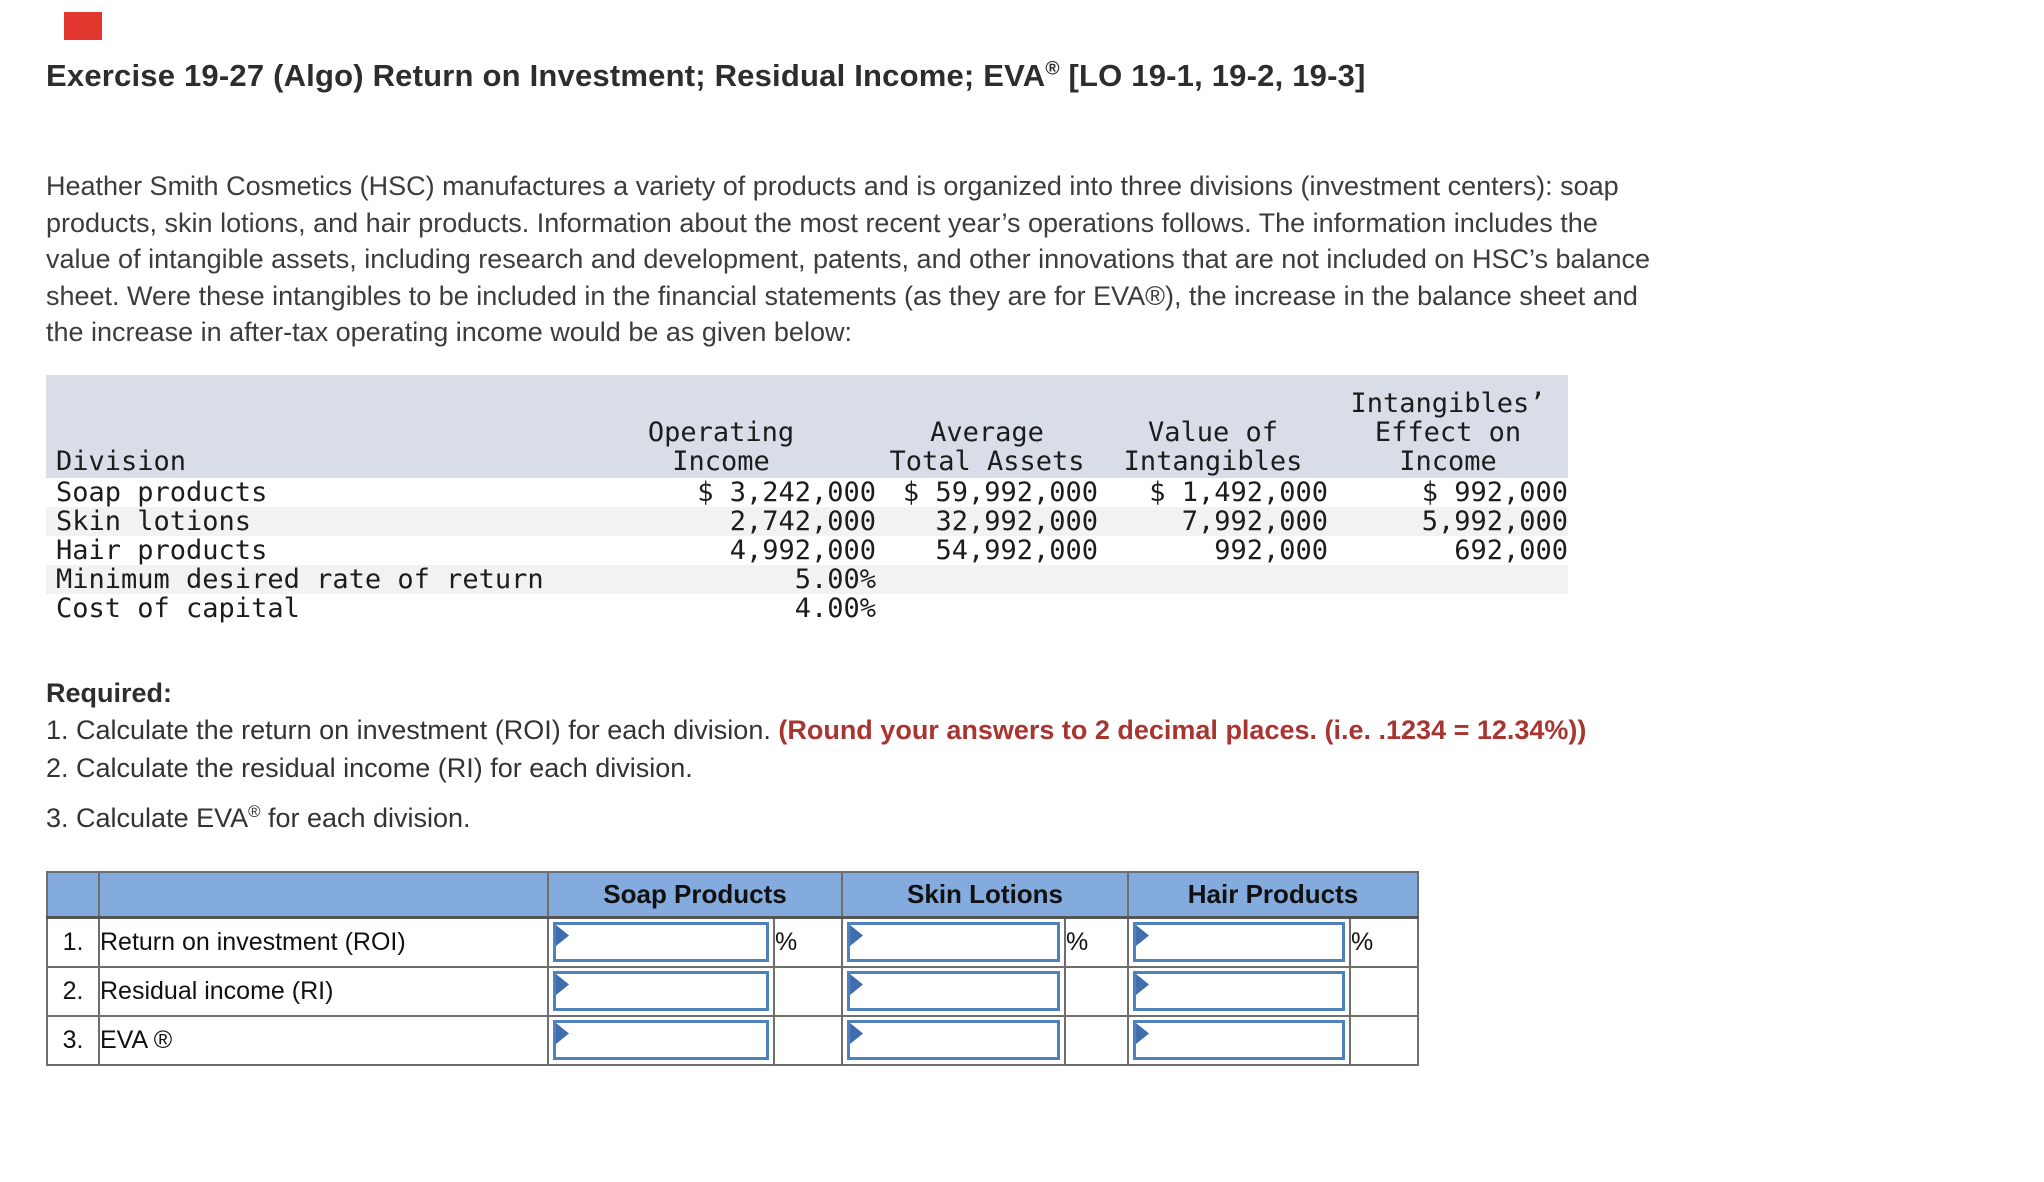  Describe the element at coordinates (721, 426) in the screenshot. I see `col-header-operating-income: Operating Income` at that location.